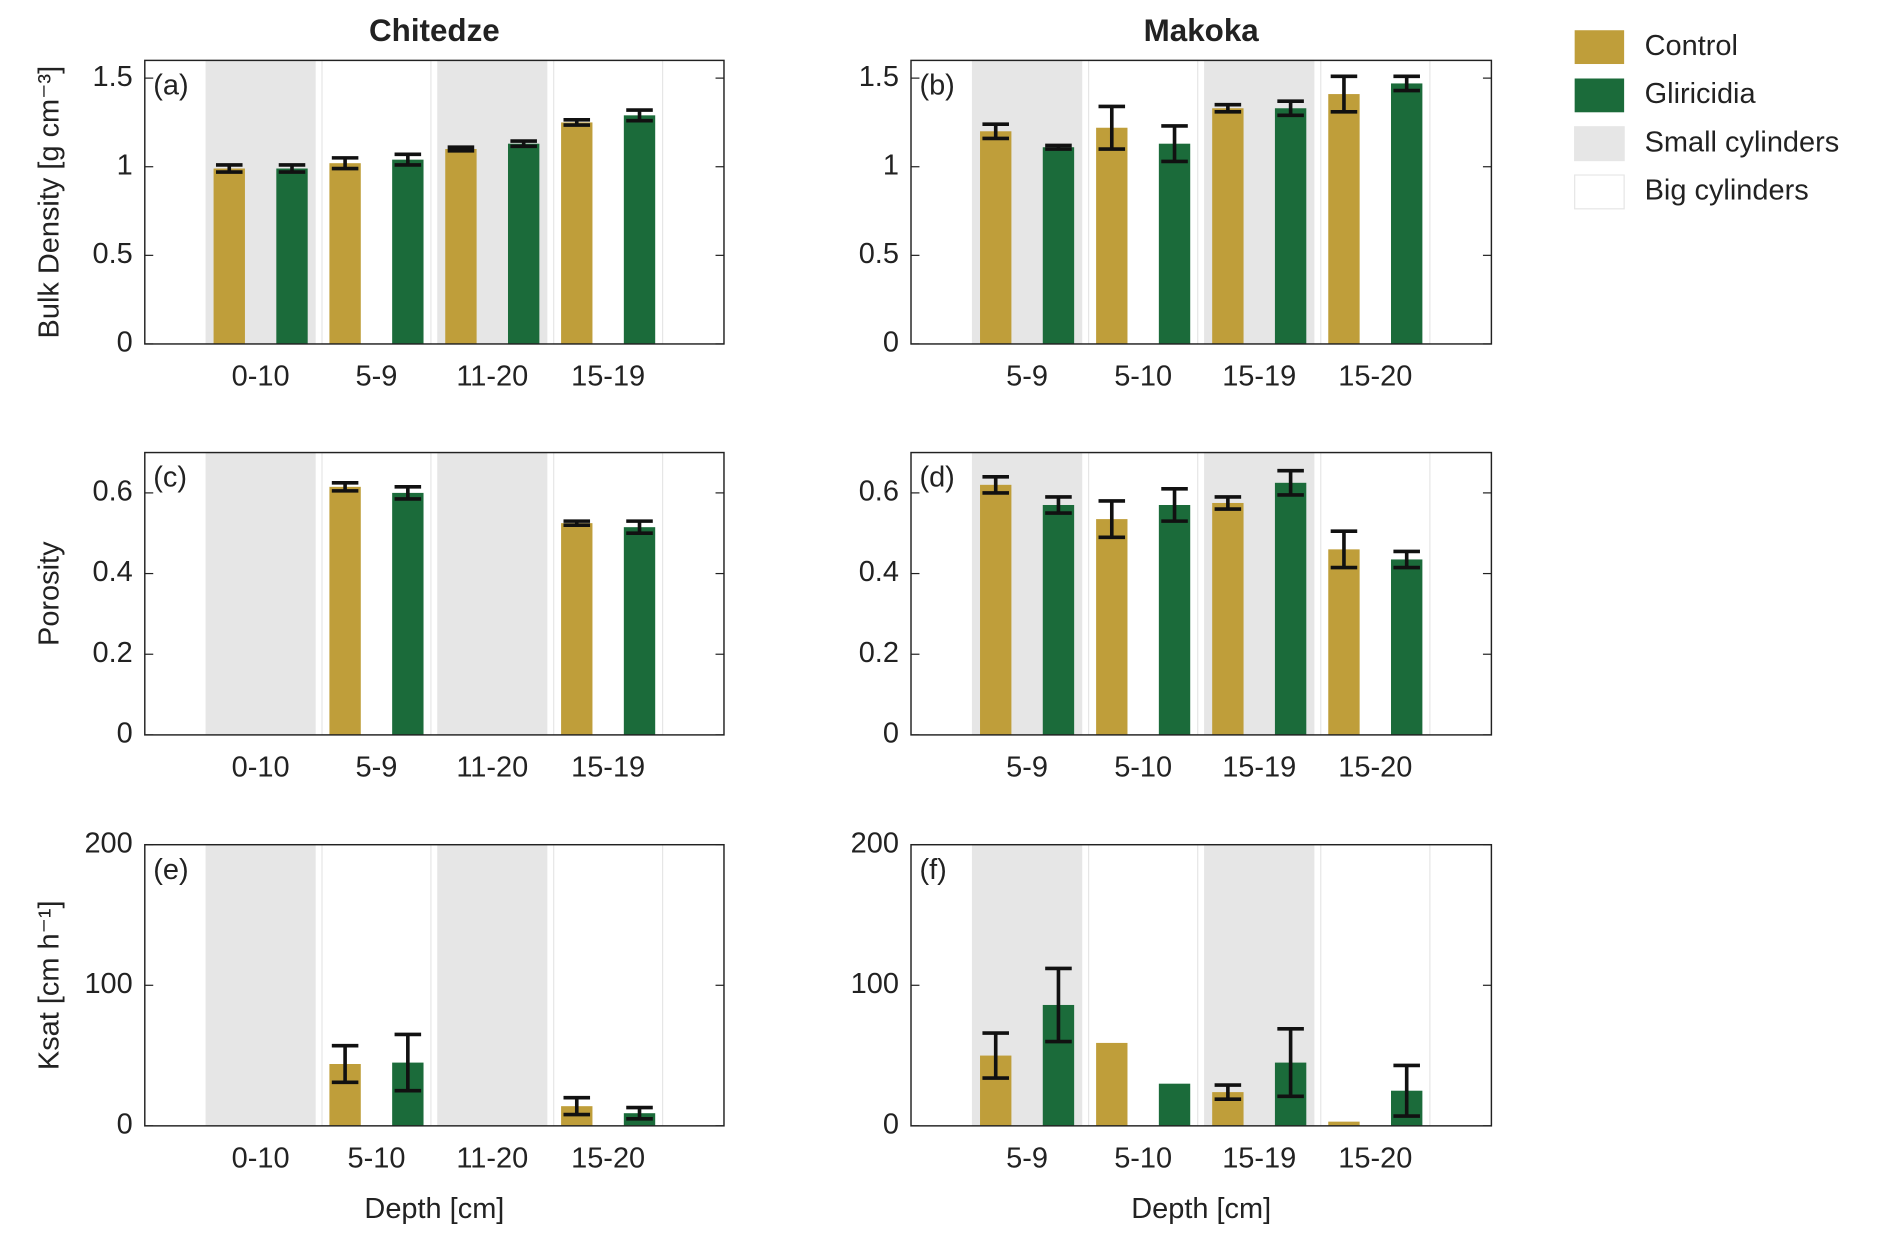 This screenshot has width=1892, height=1249. Describe the element at coordinates (1202, 30) in the screenshot. I see `panel-title: Makoka` at that location.